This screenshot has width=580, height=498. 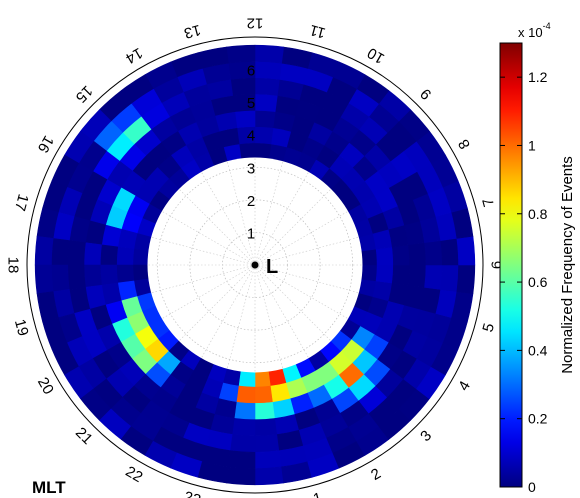 What do you see at coordinates (376, 474) in the screenshot?
I see `mlt-hour-label: 2` at bounding box center [376, 474].